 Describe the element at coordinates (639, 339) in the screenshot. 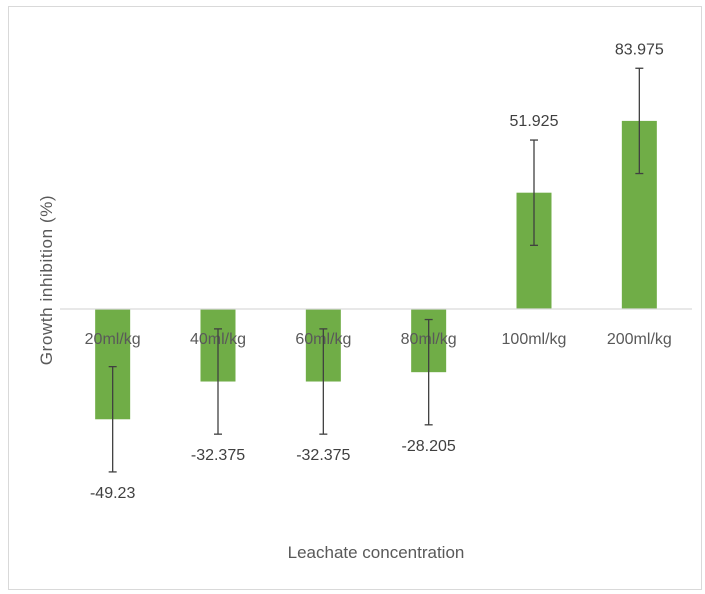

I see `x-tick-label-200ml/kg: 200ml/kg` at that location.